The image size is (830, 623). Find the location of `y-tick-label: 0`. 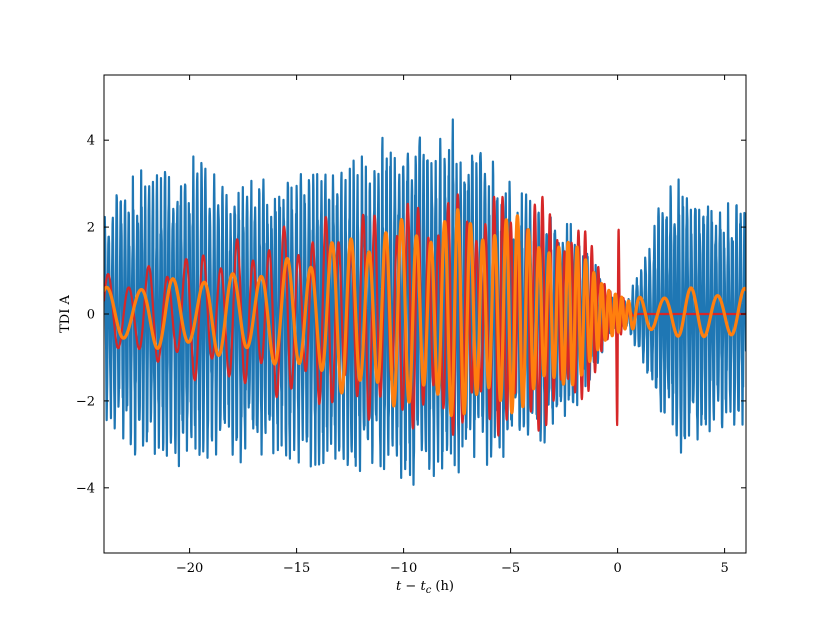

y-tick-label: 0 is located at coordinates (91, 315).